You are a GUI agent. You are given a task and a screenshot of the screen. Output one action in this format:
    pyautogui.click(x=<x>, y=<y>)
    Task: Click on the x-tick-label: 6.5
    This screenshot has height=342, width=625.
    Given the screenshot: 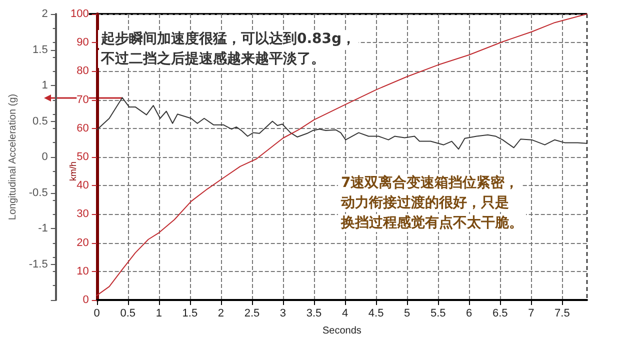 What is the action you would take?
    pyautogui.click(x=500, y=314)
    